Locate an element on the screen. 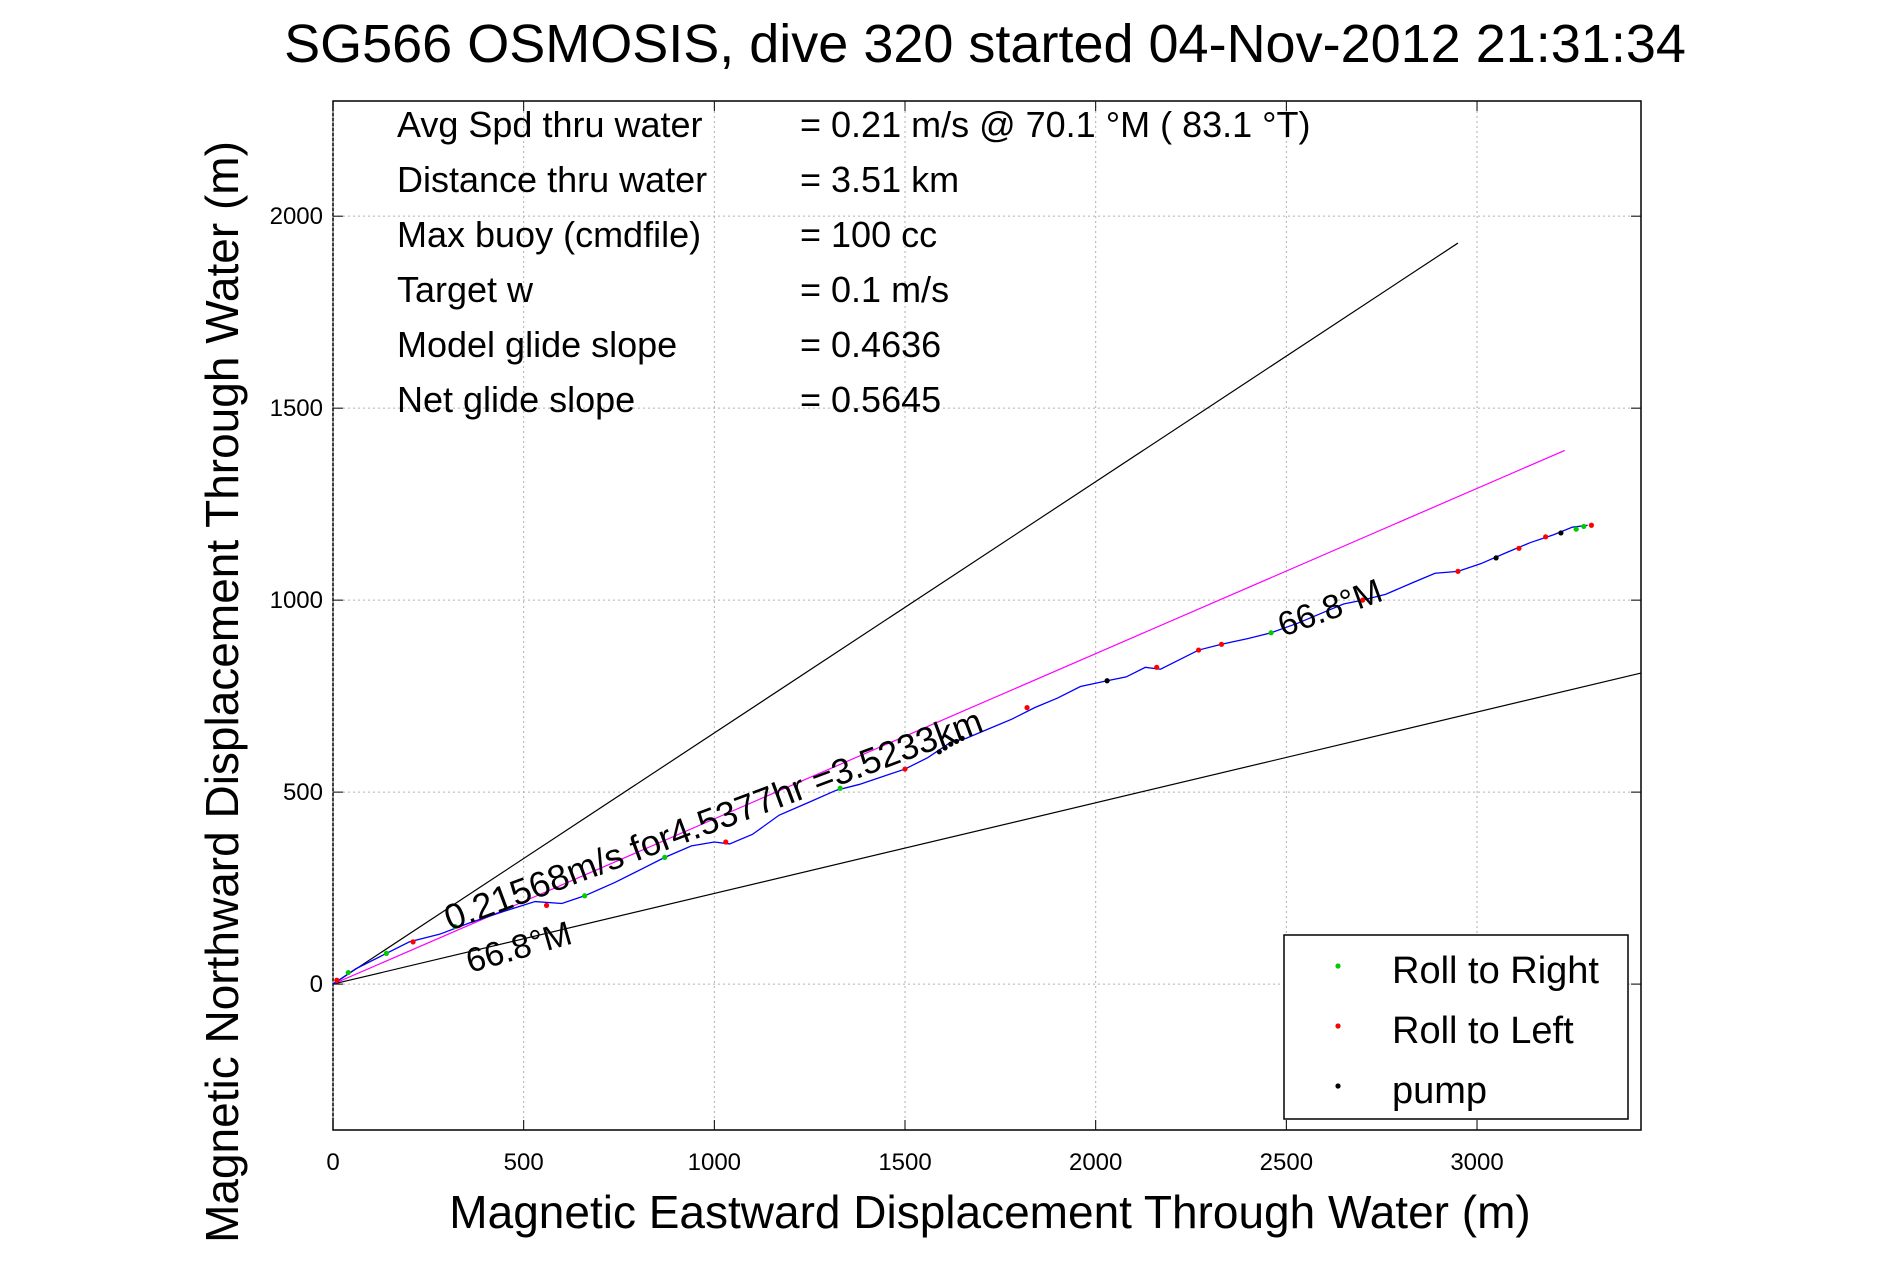  legend-label: pump is located at coordinates (1439, 1091).